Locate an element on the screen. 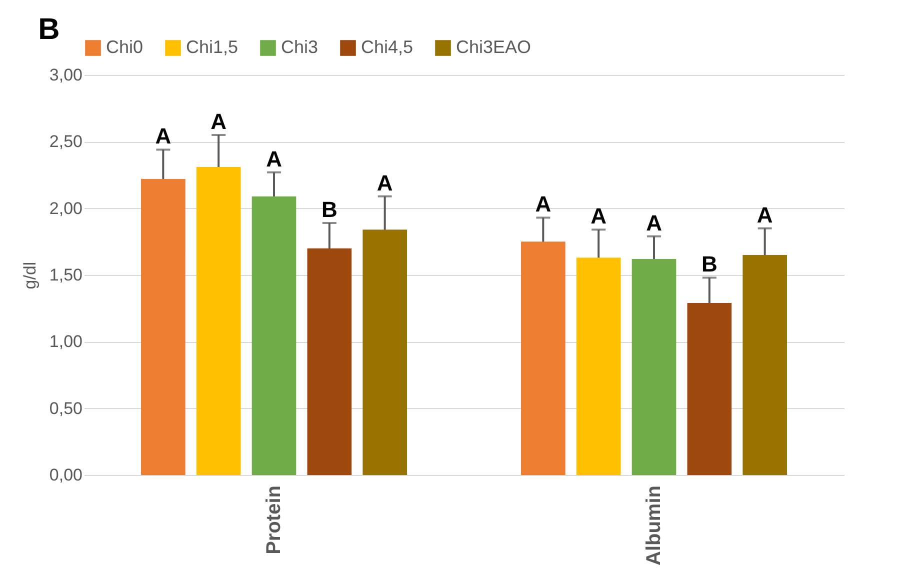 The image size is (907, 575). legend-label: Chi0 is located at coordinates (125, 47).